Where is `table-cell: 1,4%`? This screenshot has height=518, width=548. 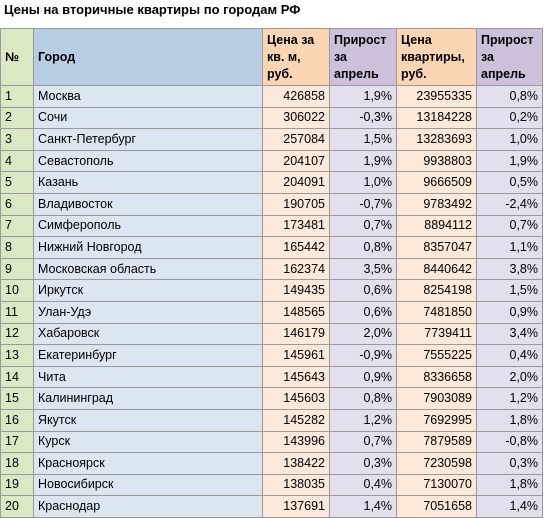 table-cell: 1,4% is located at coordinates (509, 506).